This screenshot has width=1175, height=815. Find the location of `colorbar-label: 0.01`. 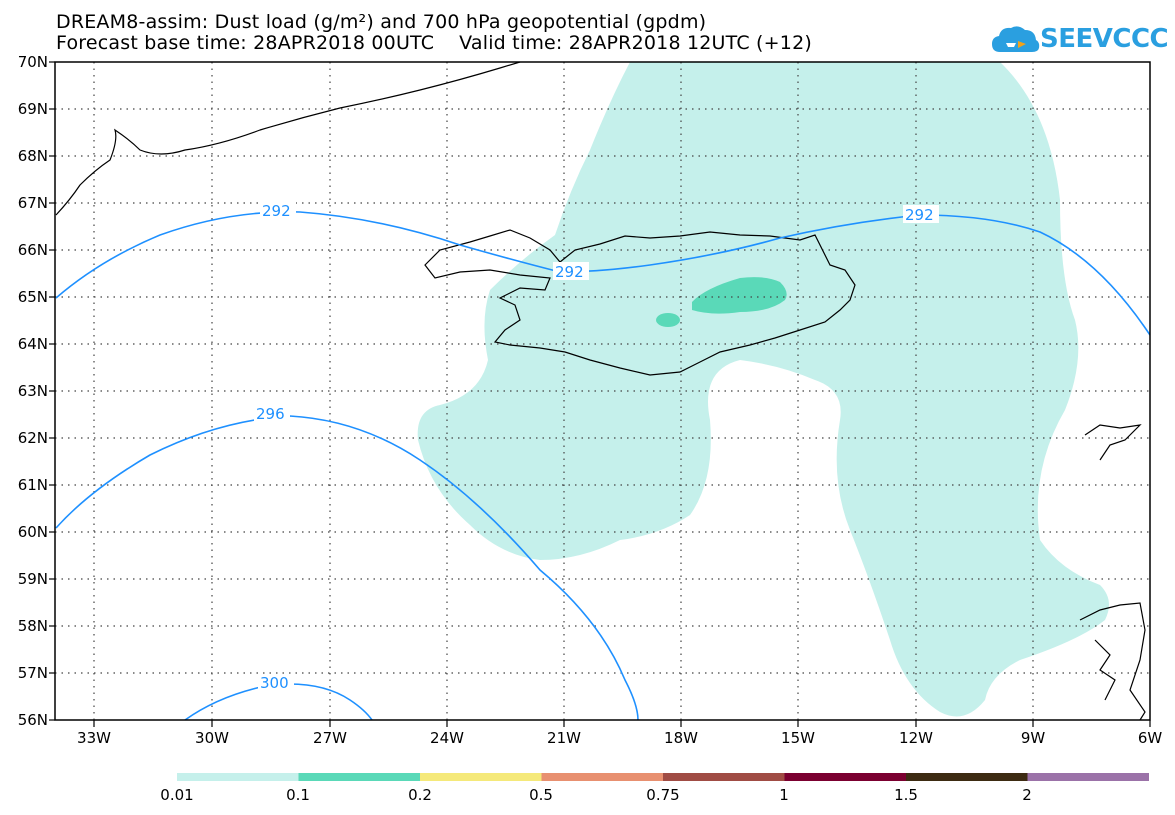

colorbar-label: 0.01 is located at coordinates (177, 795).